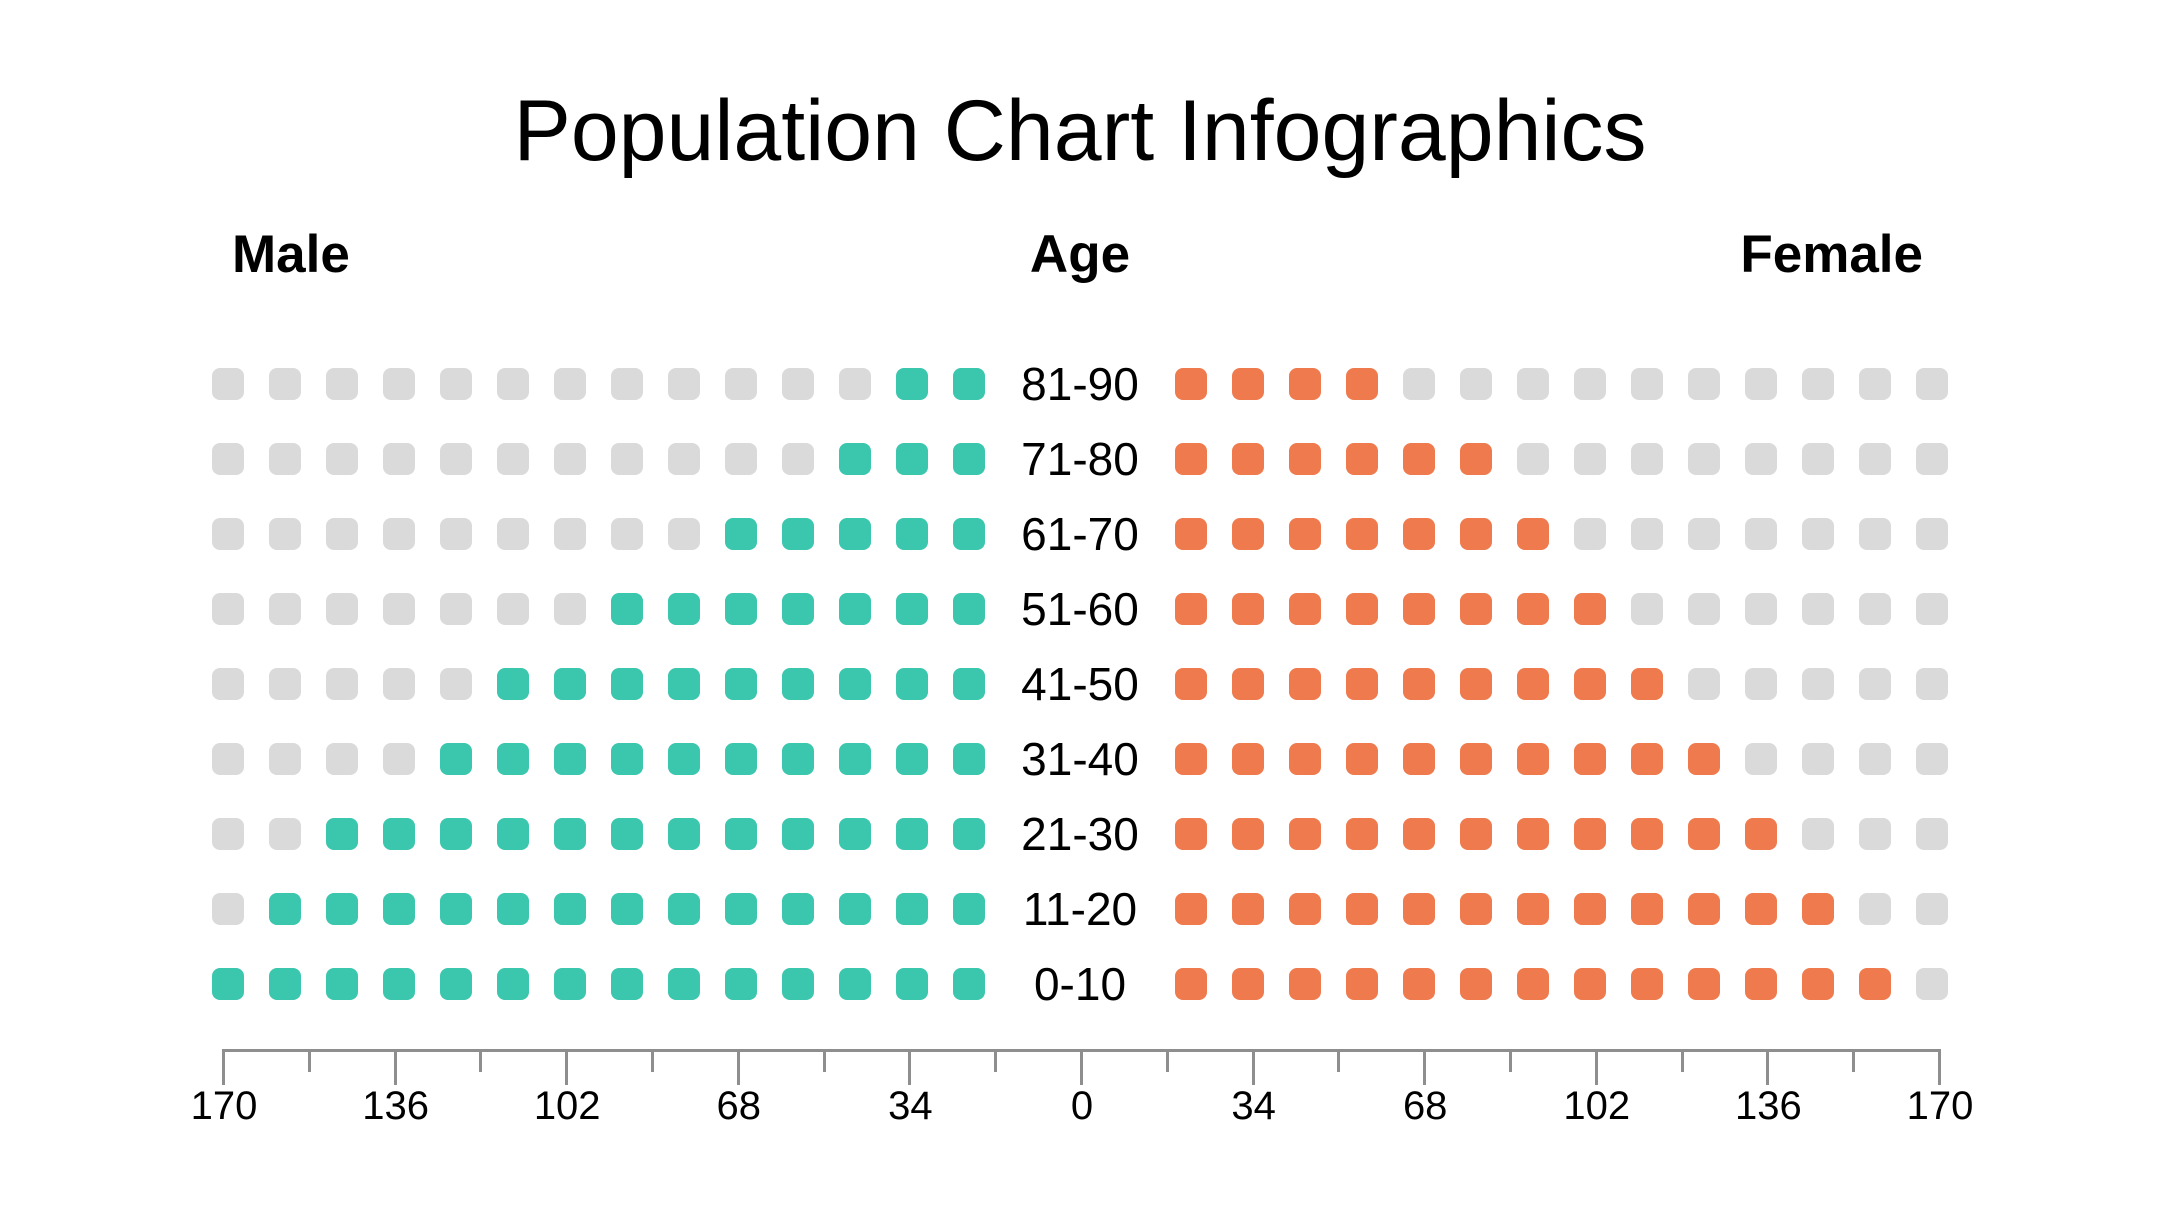 The height and width of the screenshot is (1215, 2160). I want to click on age-row: 11-20, so click(1080, 909).